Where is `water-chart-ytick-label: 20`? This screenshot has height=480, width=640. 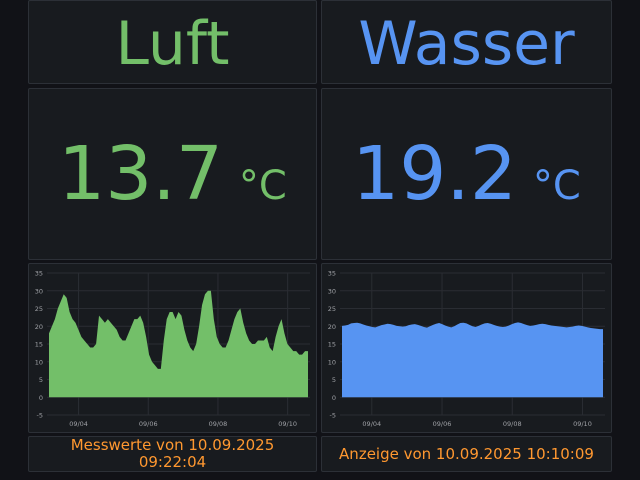
water-chart-ytick-label: 20 is located at coordinates (332, 327).